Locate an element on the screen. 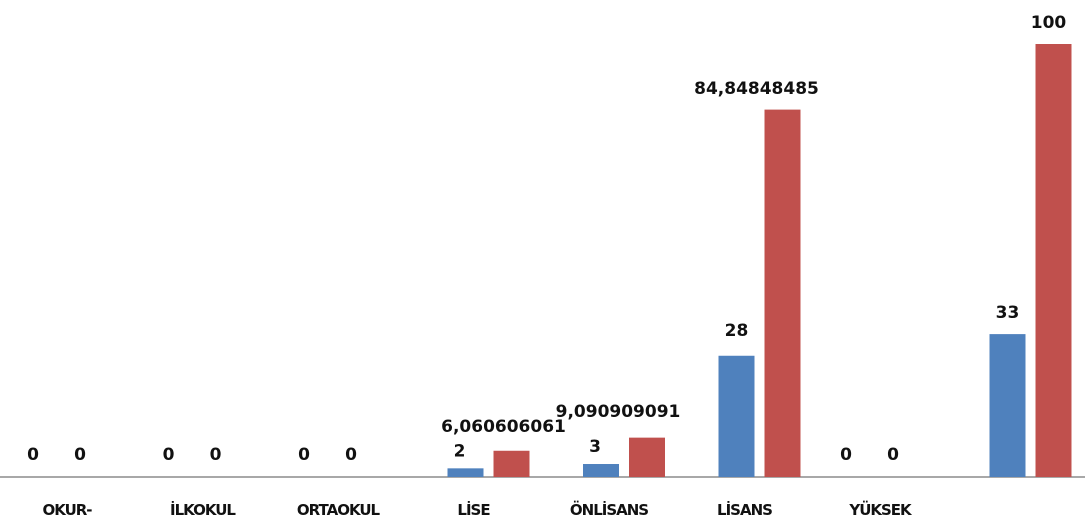  category-label-6: YÜKSEK is located at coordinates (880, 509).